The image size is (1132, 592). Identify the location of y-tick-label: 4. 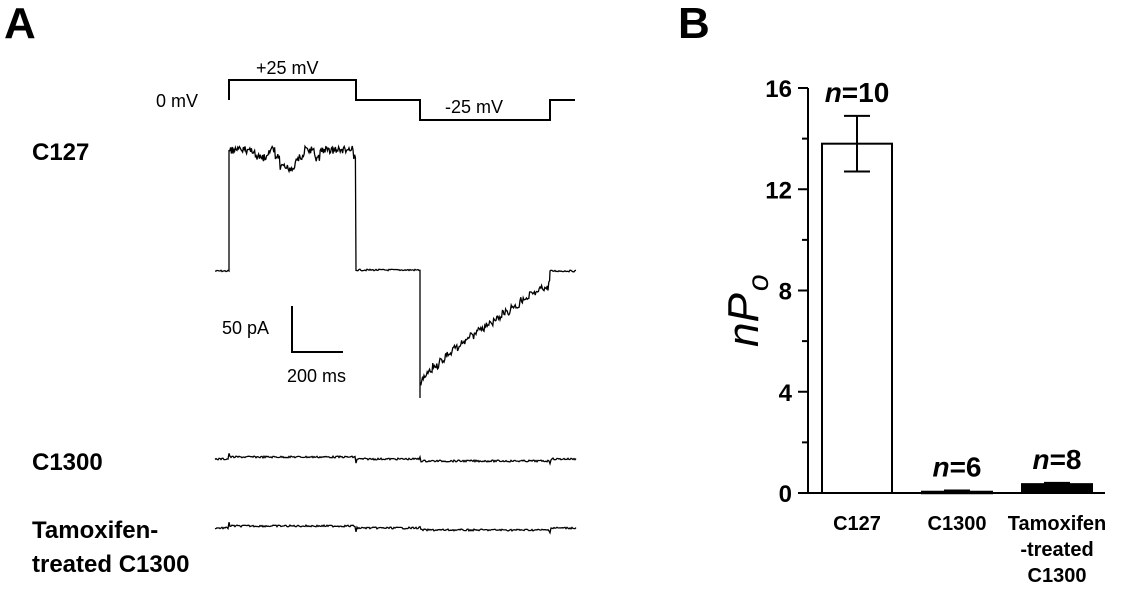
(786, 393).